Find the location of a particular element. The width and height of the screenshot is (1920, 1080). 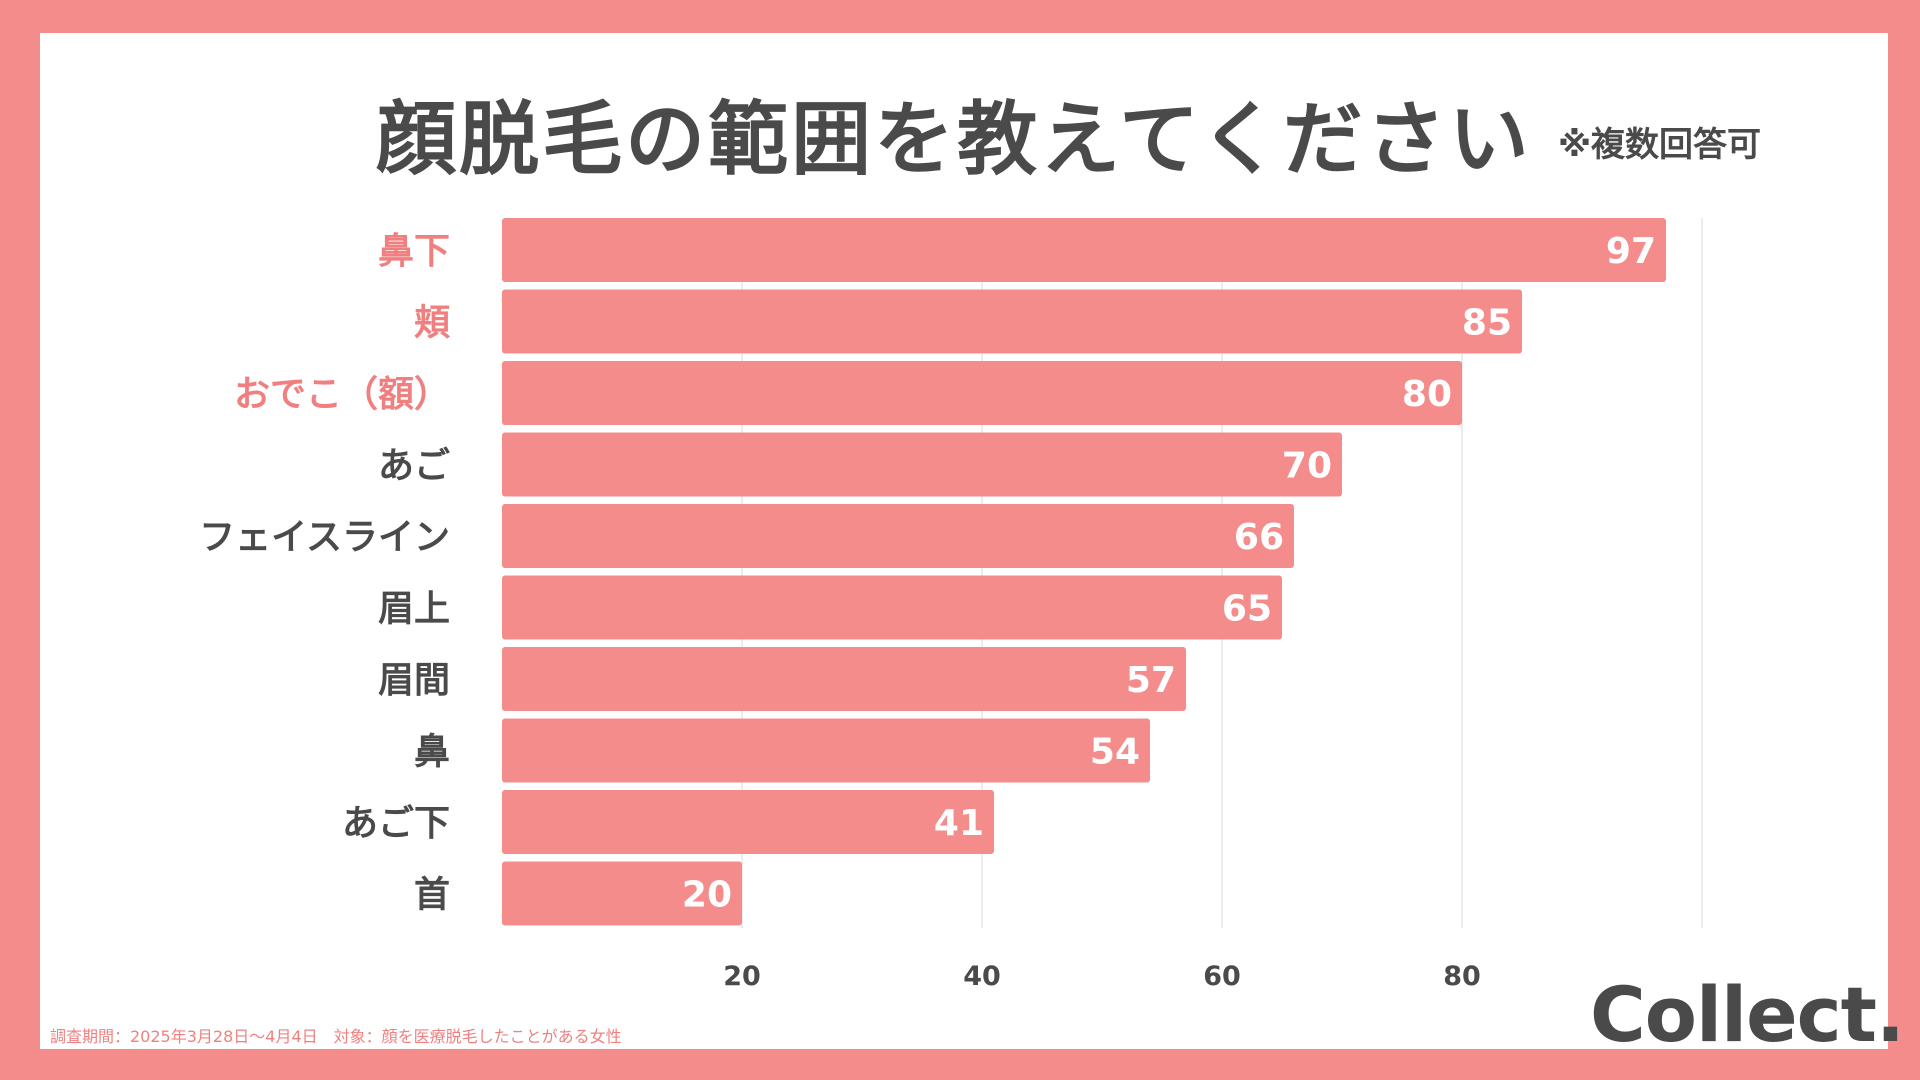

bar-value-label: 41 is located at coordinates (959, 823).